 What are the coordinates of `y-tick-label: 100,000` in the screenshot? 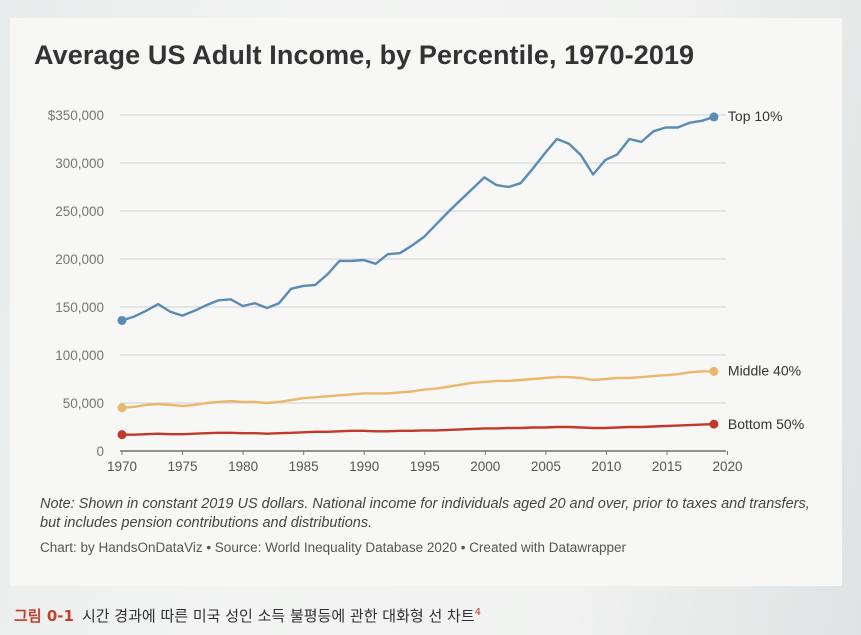 It's located at (79, 355).